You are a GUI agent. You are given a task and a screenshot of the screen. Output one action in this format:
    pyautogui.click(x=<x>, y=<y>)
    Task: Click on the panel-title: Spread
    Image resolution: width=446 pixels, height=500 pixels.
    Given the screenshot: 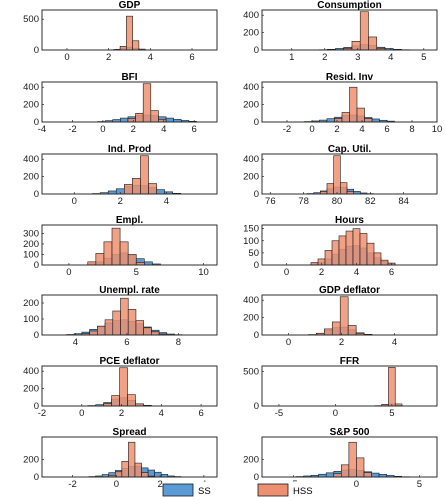 What is the action you would take?
    pyautogui.click(x=130, y=432)
    